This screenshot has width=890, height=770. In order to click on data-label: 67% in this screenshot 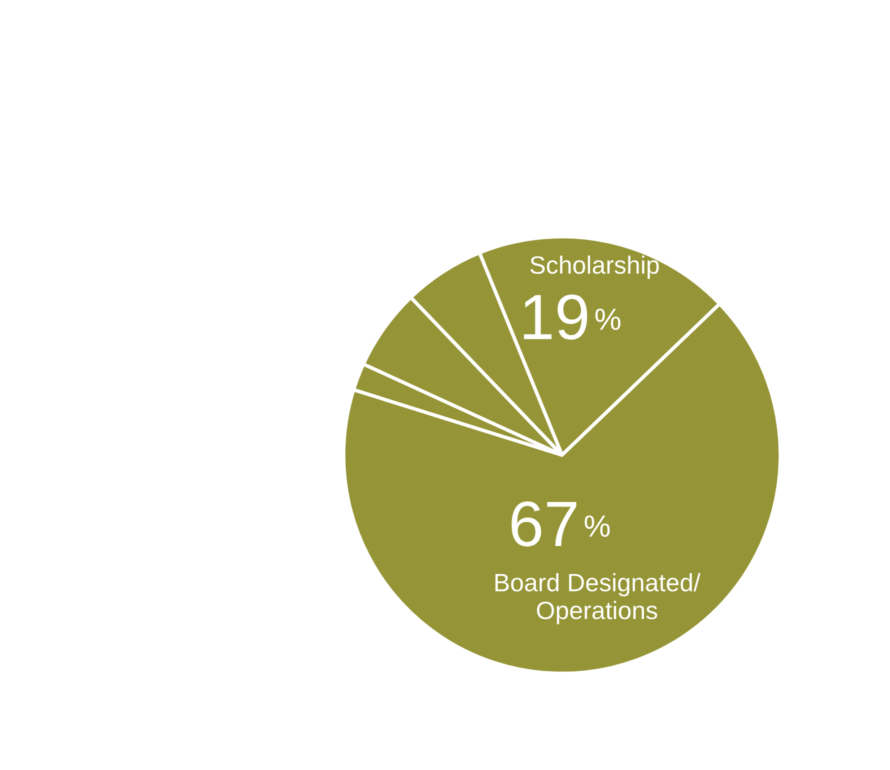, I will do `click(561, 524)`.